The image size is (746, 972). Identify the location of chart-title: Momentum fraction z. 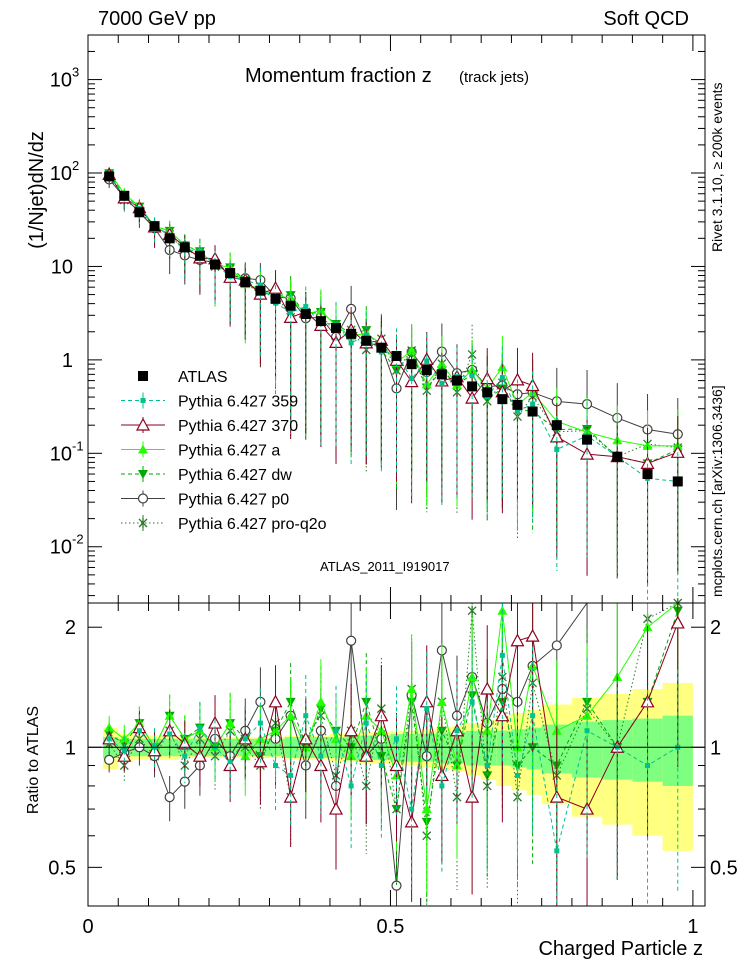
(338, 76).